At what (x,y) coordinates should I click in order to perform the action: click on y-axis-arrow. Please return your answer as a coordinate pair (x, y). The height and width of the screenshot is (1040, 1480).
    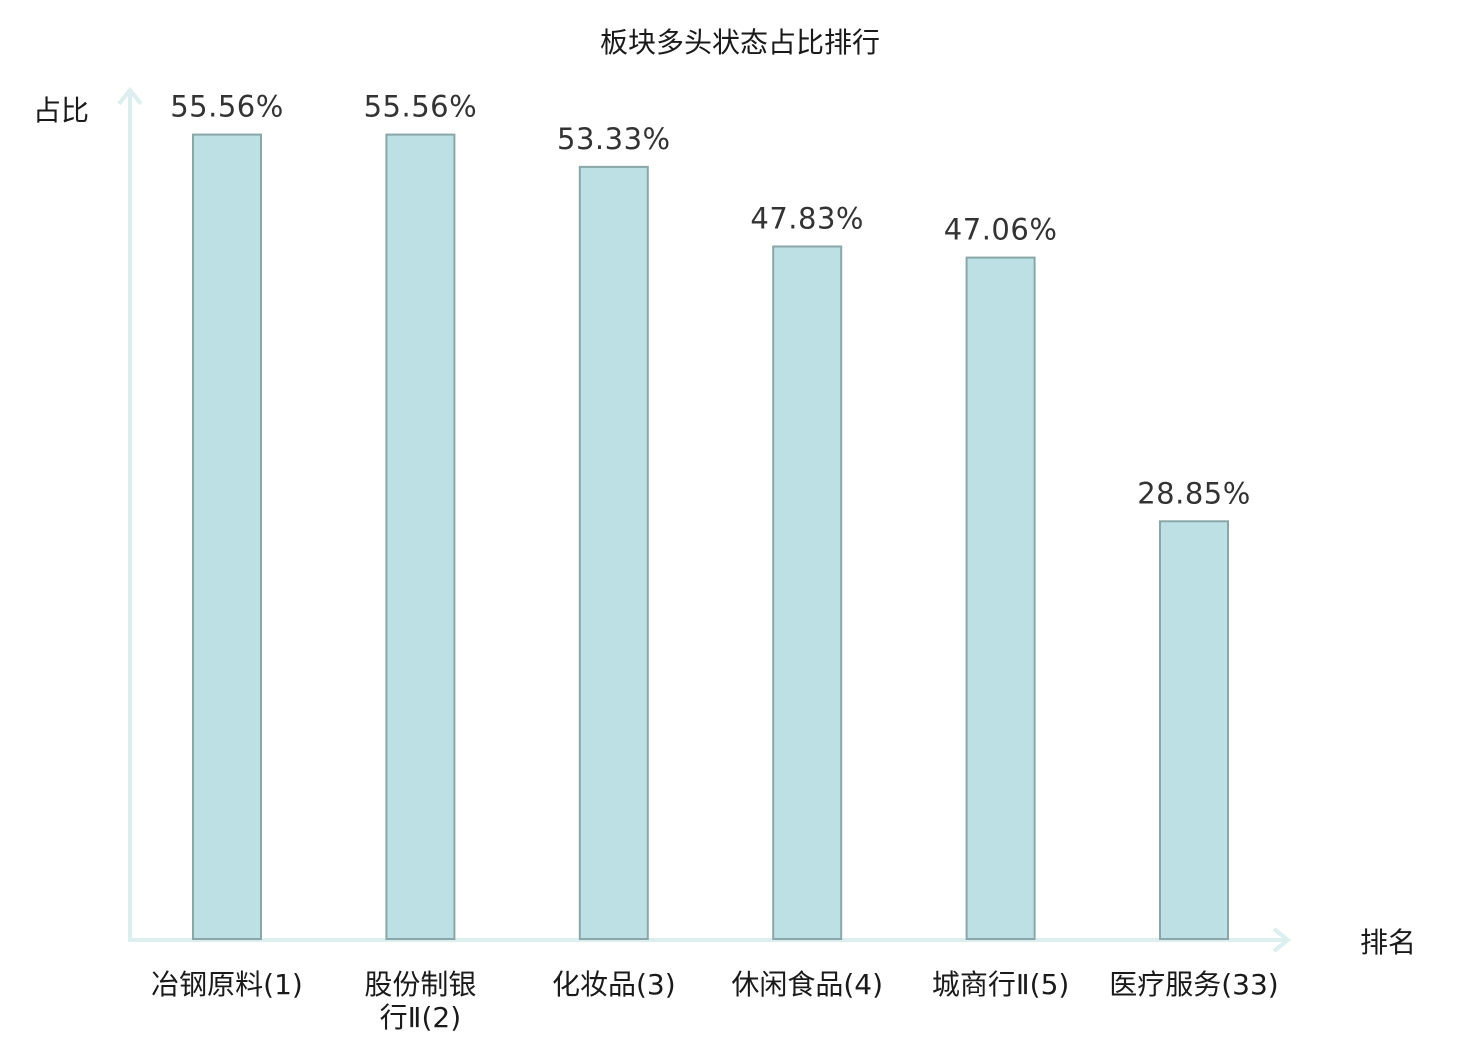
    Looking at the image, I should click on (130, 96).